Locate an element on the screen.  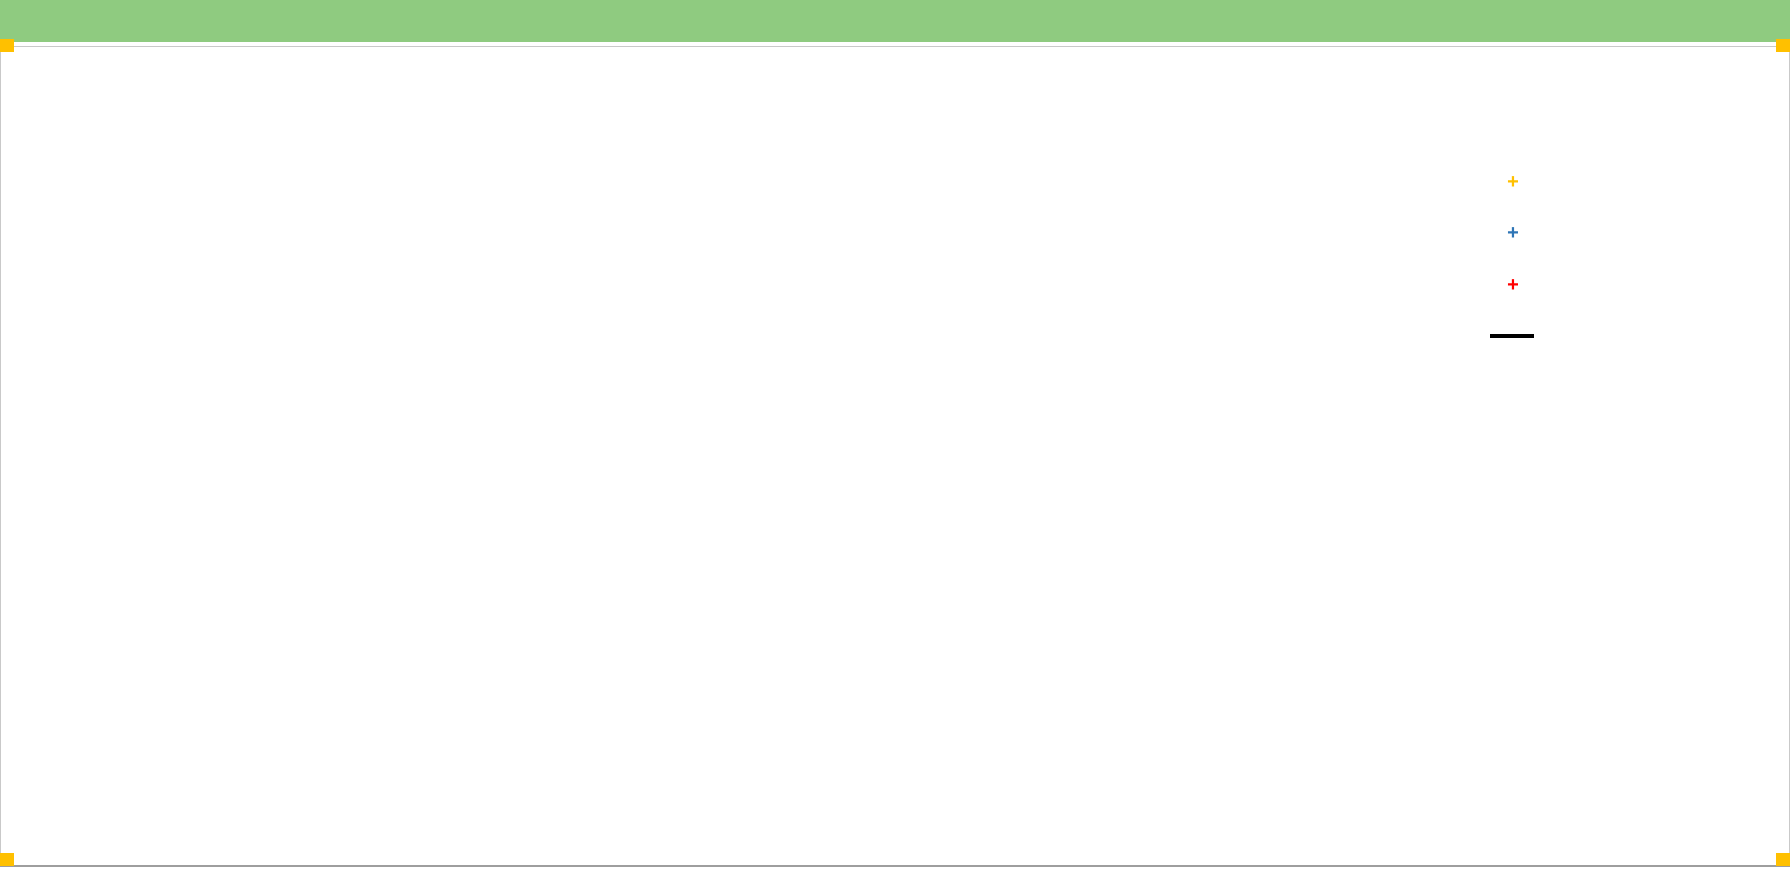
legend-item-a07: + is located at coordinates (1586, 233).